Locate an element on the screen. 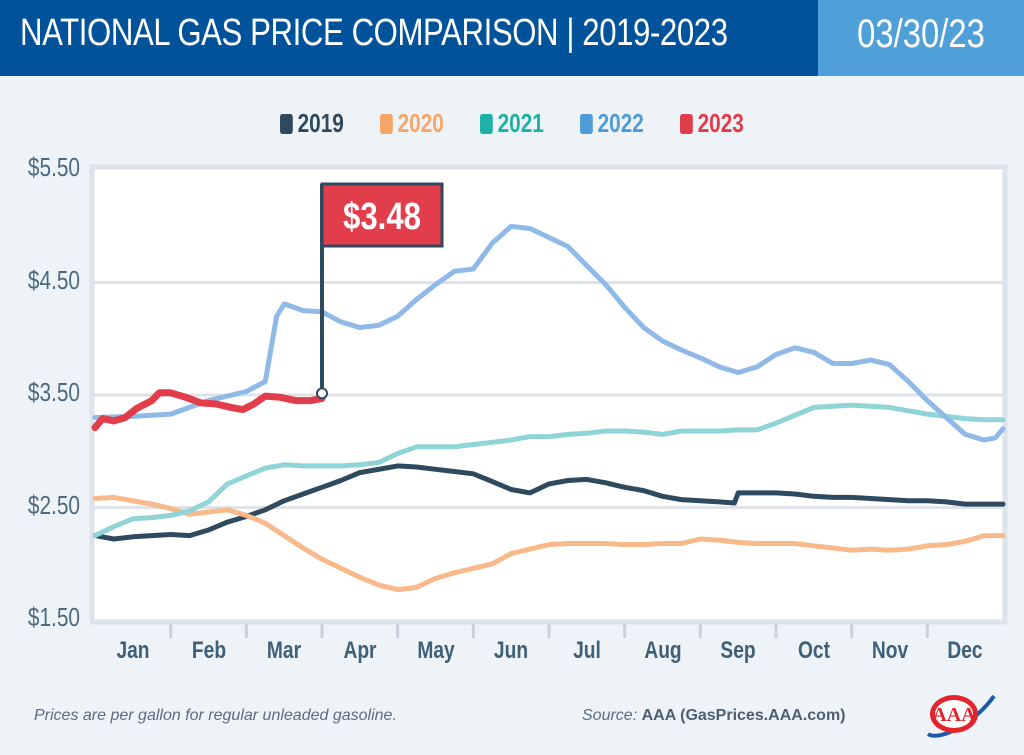 Image resolution: width=1024 pixels, height=755 pixels. source-value: AAA (GasPrices.AAA.com) is located at coordinates (743, 715).